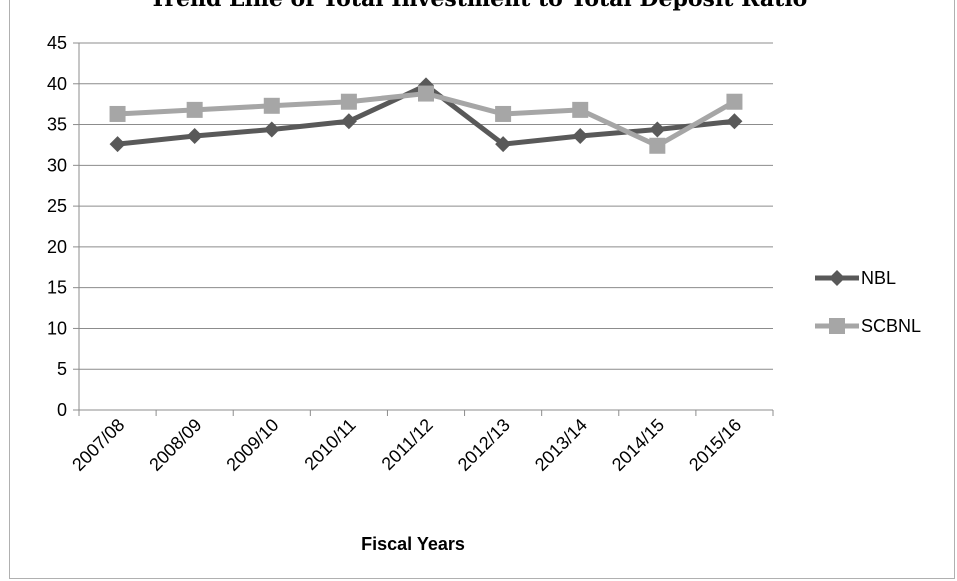  What do you see at coordinates (484, 445) in the screenshot?
I see `x-tick-label: 2012/13` at bounding box center [484, 445].